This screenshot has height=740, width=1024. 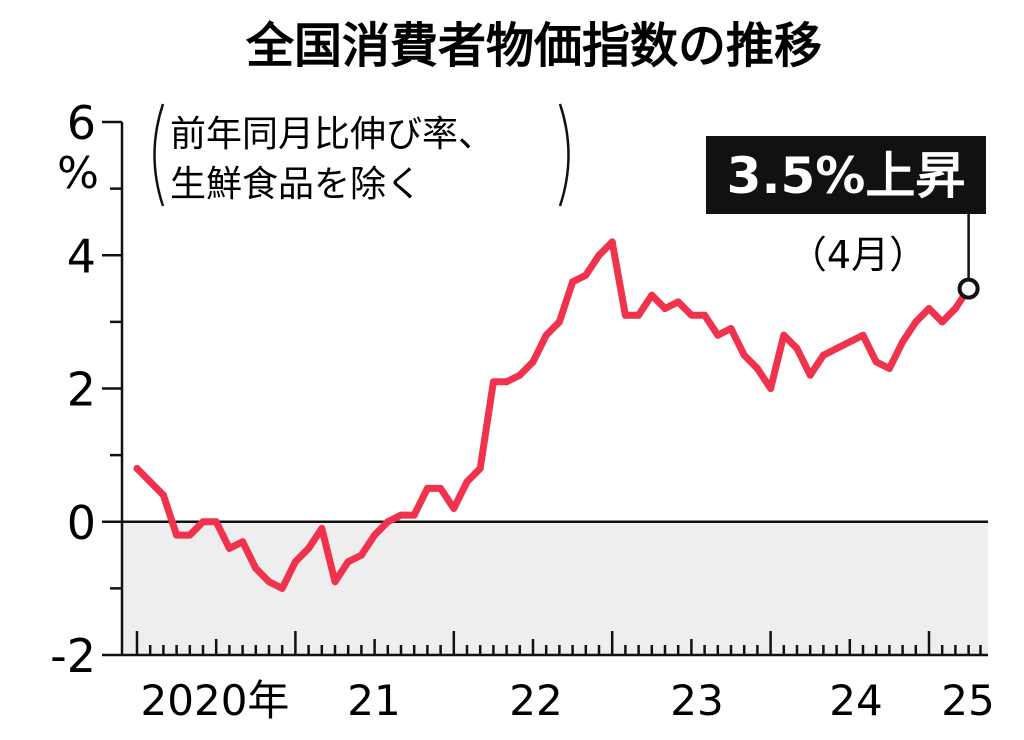 I want to click on latest-value-callout: 3.5%上昇 （4月）, so click(x=846, y=218).